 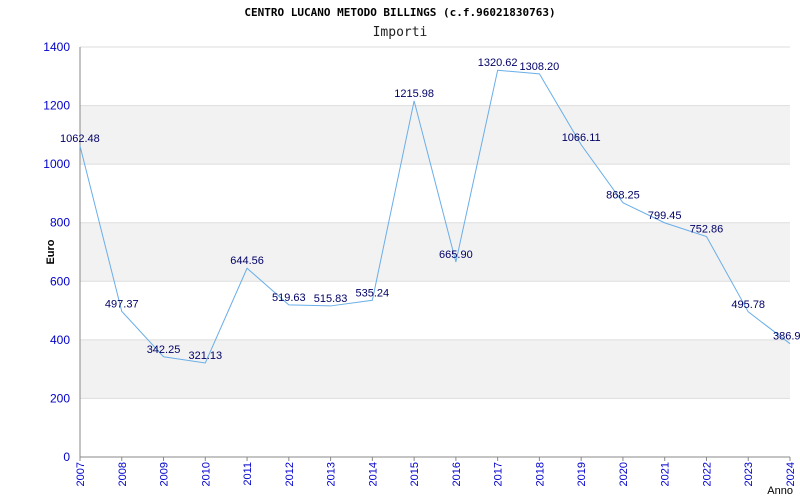 What do you see at coordinates (786, 337) in the screenshot?
I see `data-label: 386.9` at bounding box center [786, 337].